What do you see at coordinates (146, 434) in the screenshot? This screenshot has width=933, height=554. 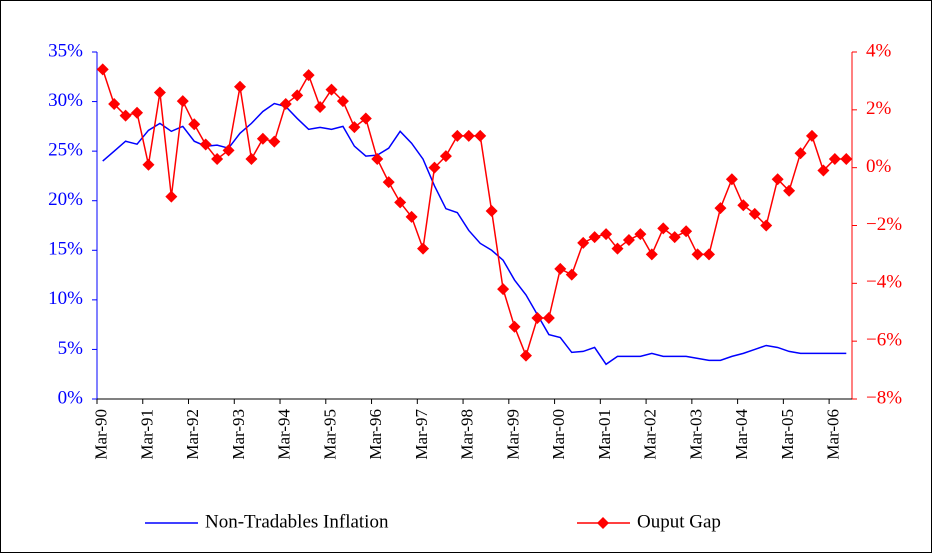 I see `x-tick-label: Mar-91` at bounding box center [146, 434].